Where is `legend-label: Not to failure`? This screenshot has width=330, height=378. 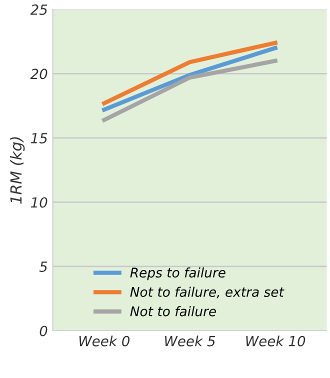 legend-label: Not to failure is located at coordinates (173, 311).